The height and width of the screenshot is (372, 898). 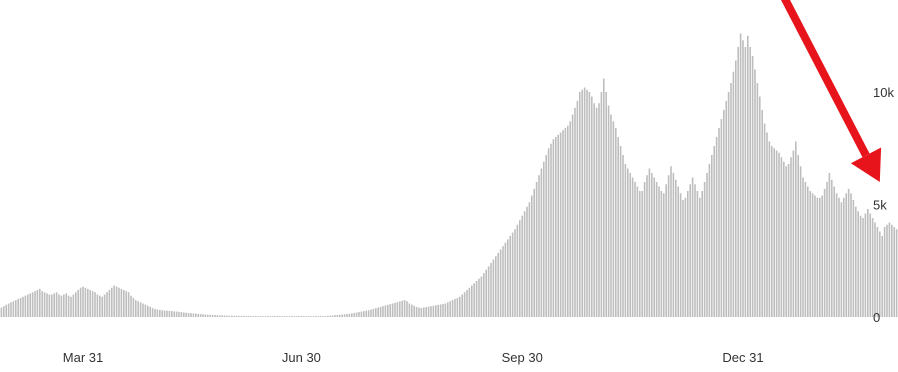 What do you see at coordinates (883, 92) in the screenshot?
I see `y-tick-label: 10k` at bounding box center [883, 92].